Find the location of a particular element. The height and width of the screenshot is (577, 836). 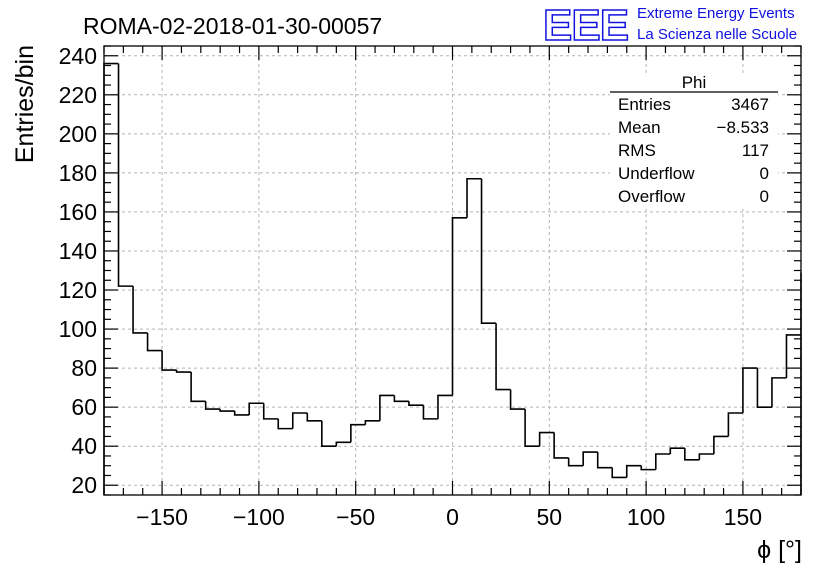

y-tick-label: 200 is located at coordinates (78, 134).